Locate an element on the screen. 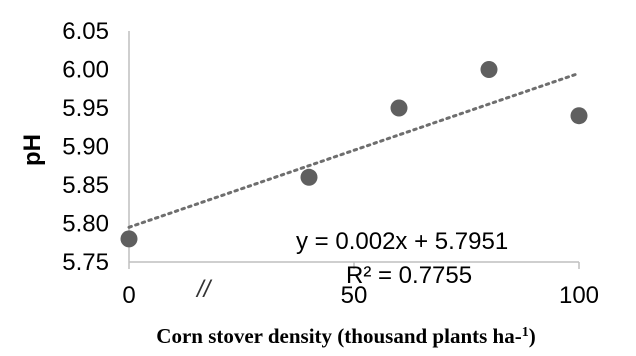 Image resolution: width=636 pixels, height=356 pixels. x-tick-label: 100 is located at coordinates (579, 295).